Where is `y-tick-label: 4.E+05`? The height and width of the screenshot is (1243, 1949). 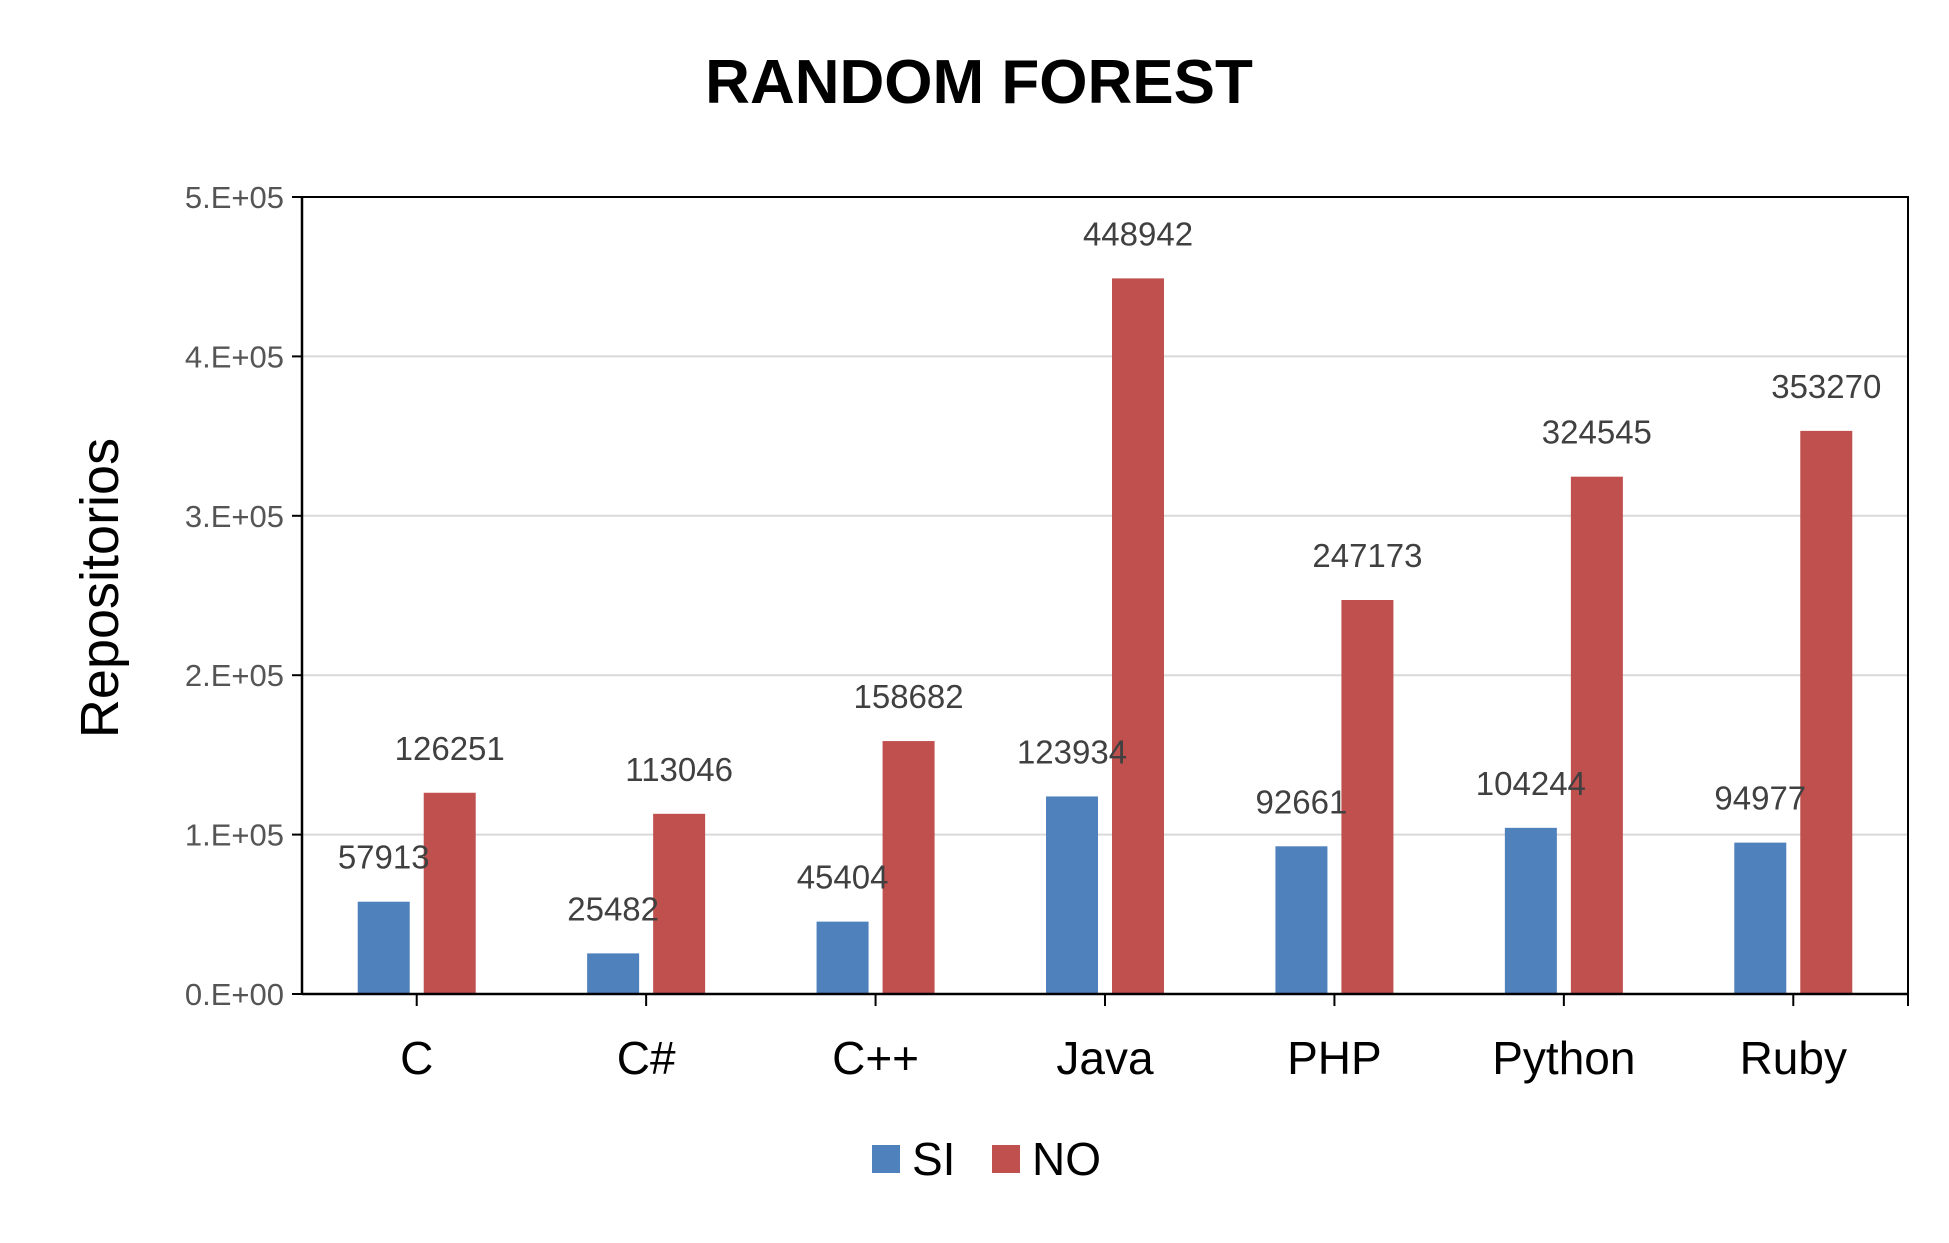
y-tick-label: 4.E+05 is located at coordinates (234, 356).